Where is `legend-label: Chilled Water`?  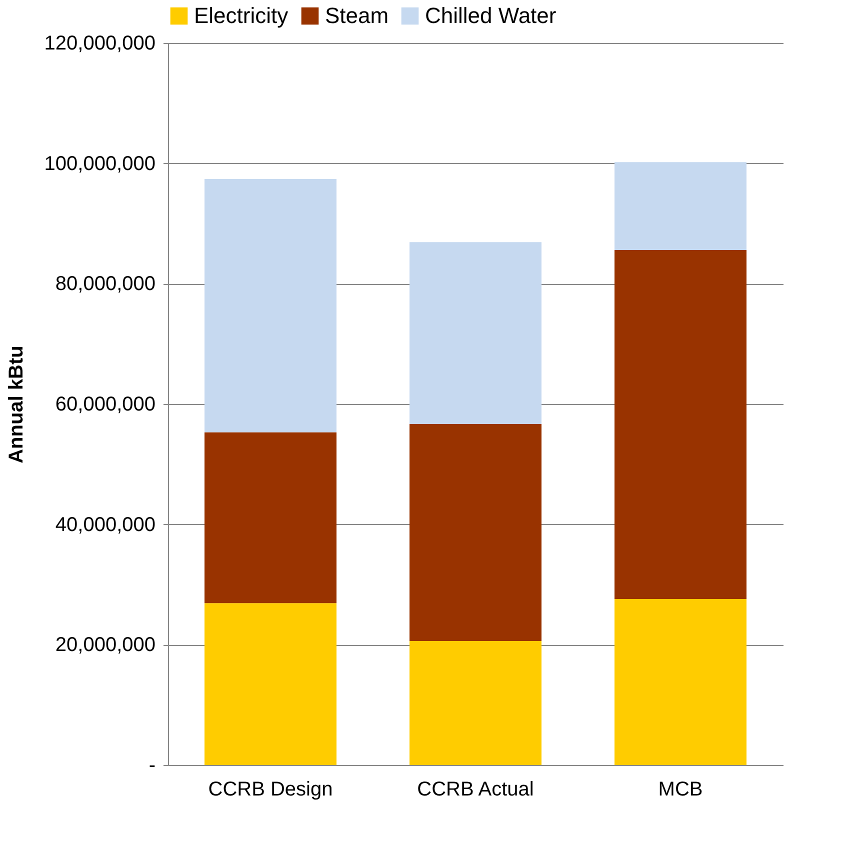
legend-label: Chilled Water is located at coordinates (490, 15).